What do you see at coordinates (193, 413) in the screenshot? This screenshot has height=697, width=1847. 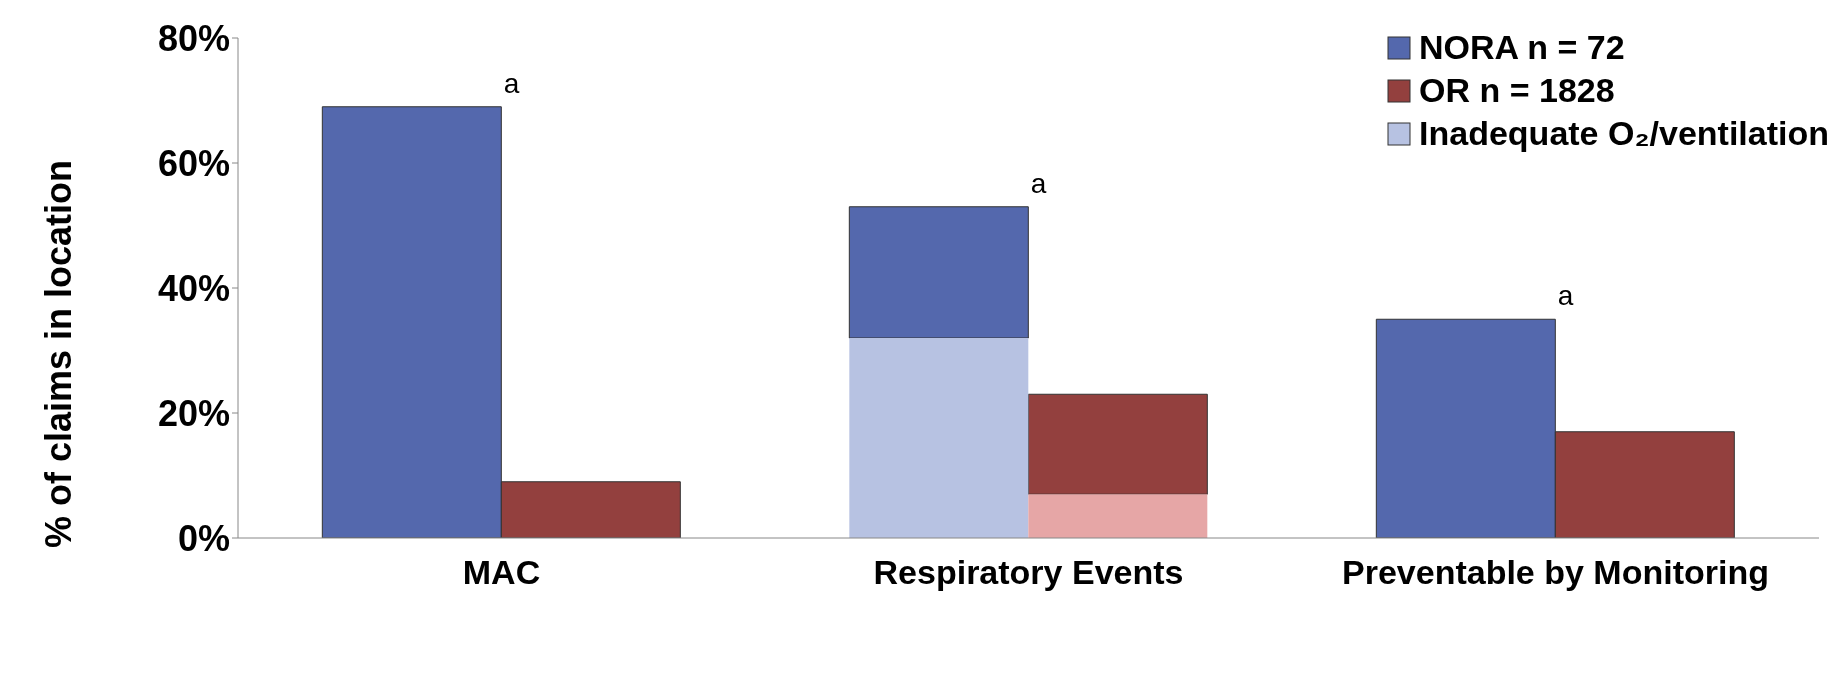 I see `y-tick-label: 20%` at bounding box center [193, 413].